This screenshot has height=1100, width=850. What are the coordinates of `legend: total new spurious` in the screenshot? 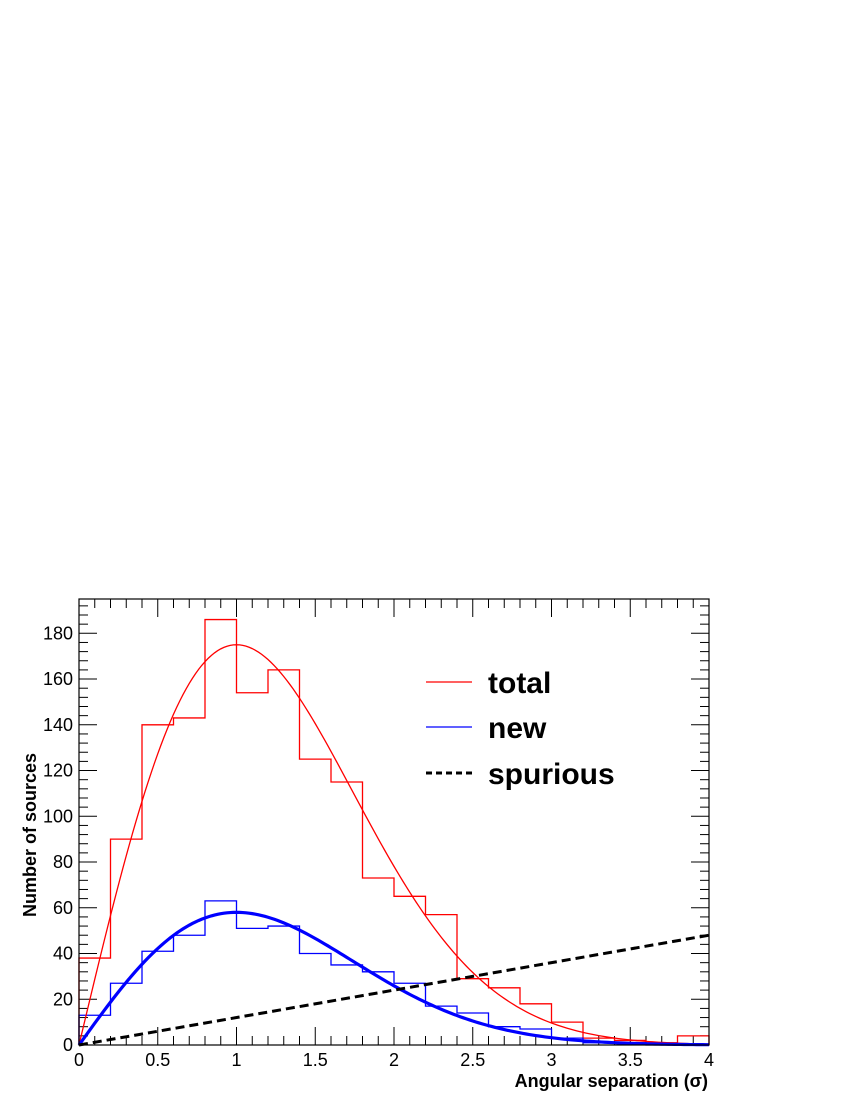 It's located at (520, 729).